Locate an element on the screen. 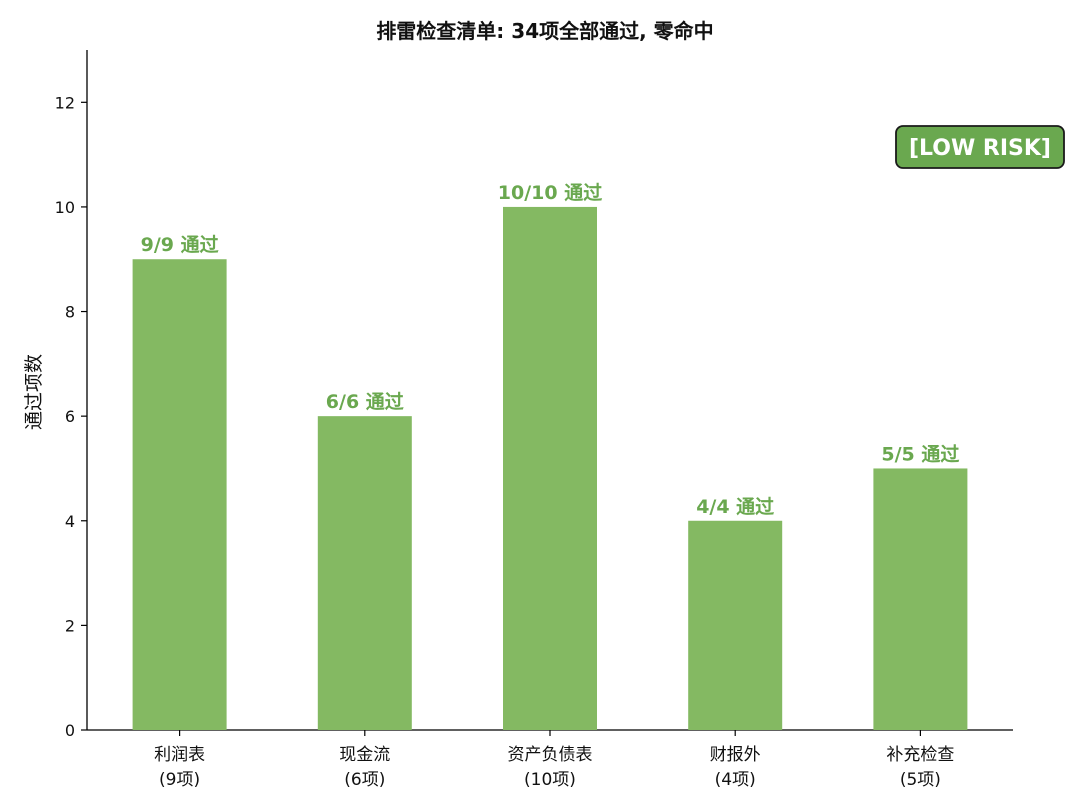 This screenshot has width=1080, height=810. badge-box is located at coordinates (980, 147).